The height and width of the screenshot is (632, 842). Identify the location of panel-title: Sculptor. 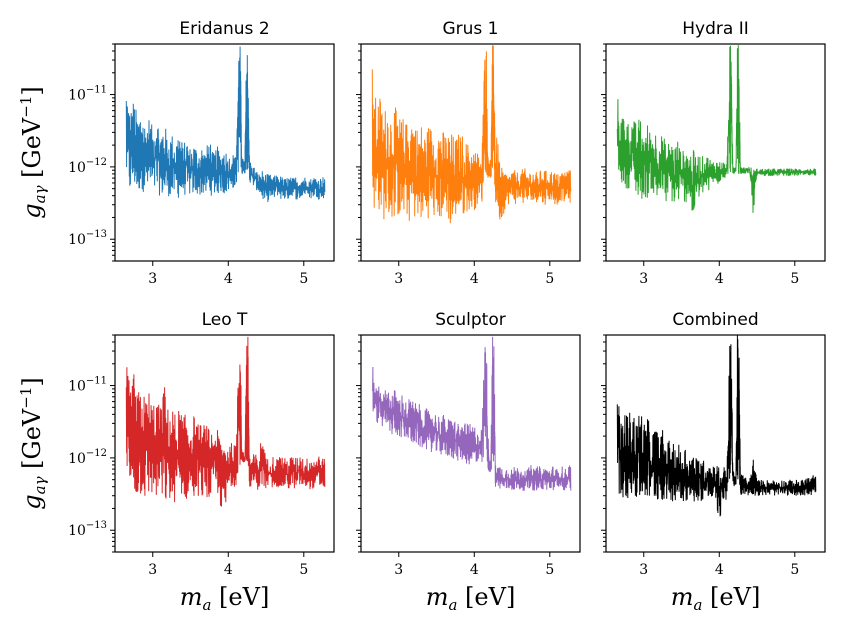
(470, 320).